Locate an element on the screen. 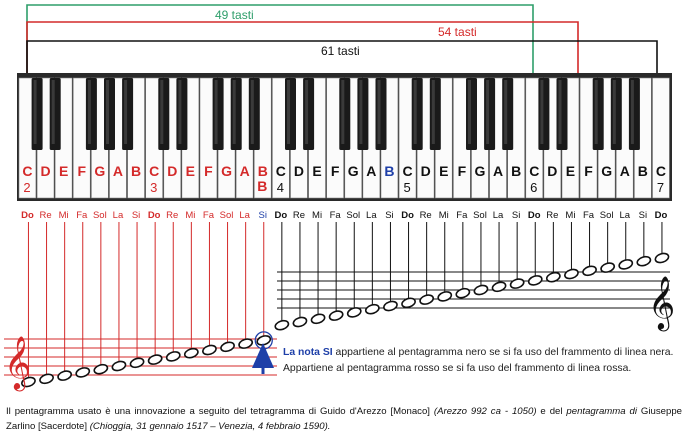  octave-number: 2 is located at coordinates (26, 187).